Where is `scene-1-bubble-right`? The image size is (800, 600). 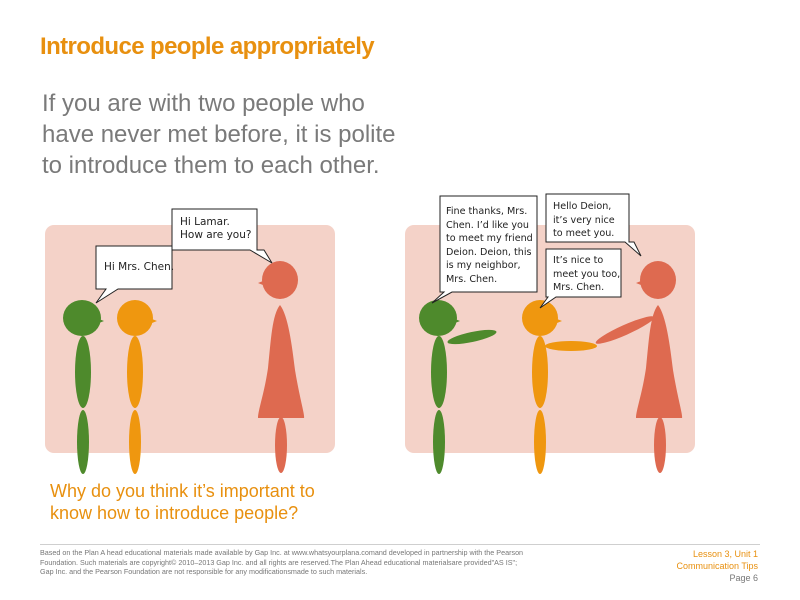
scene-1-bubble-right is located at coordinates (222, 236).